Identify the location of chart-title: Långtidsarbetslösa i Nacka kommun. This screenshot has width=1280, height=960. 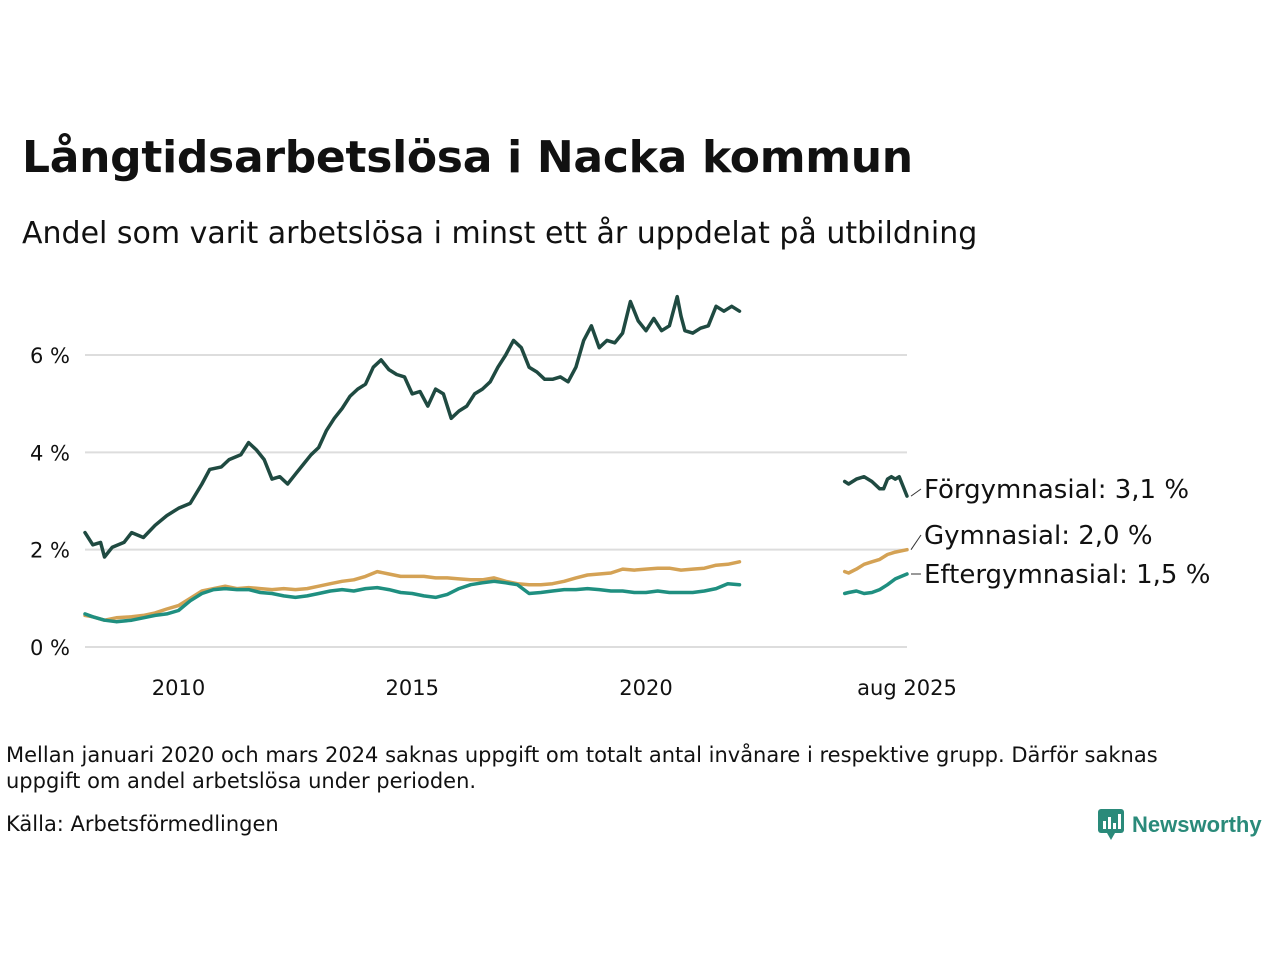
(467, 157).